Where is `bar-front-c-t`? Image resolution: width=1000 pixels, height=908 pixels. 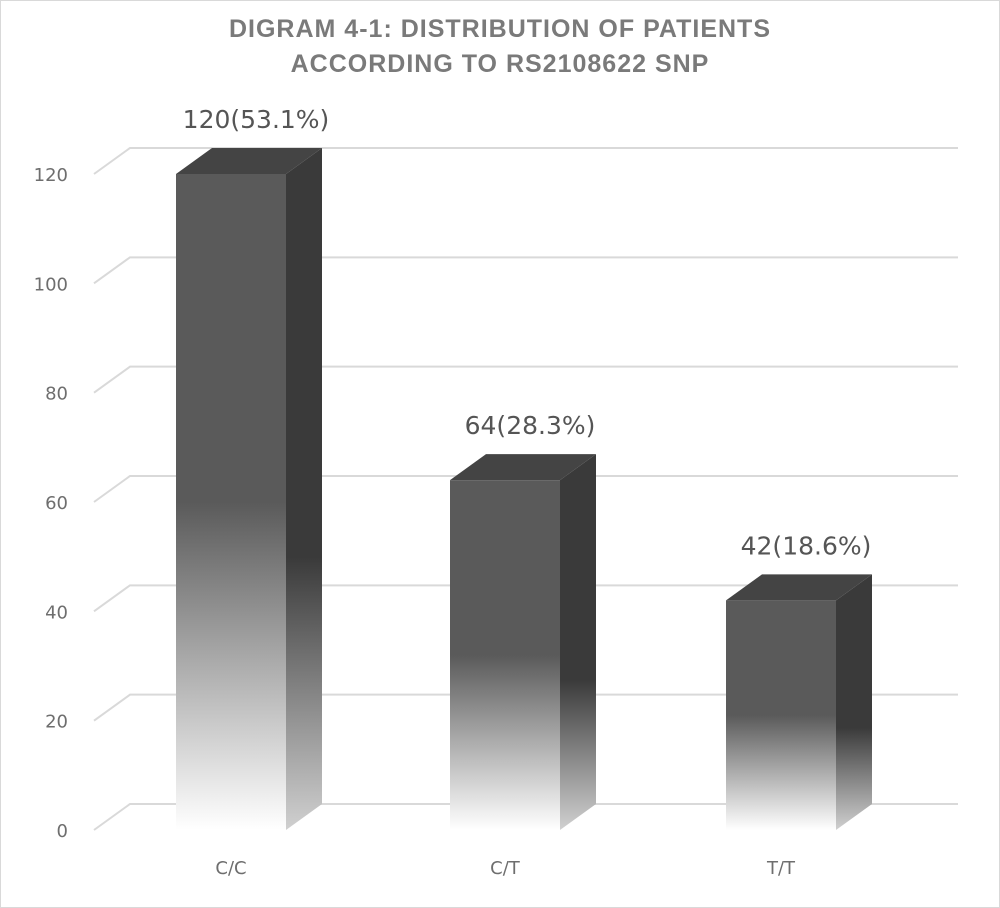
bar-front-c-t is located at coordinates (505, 655).